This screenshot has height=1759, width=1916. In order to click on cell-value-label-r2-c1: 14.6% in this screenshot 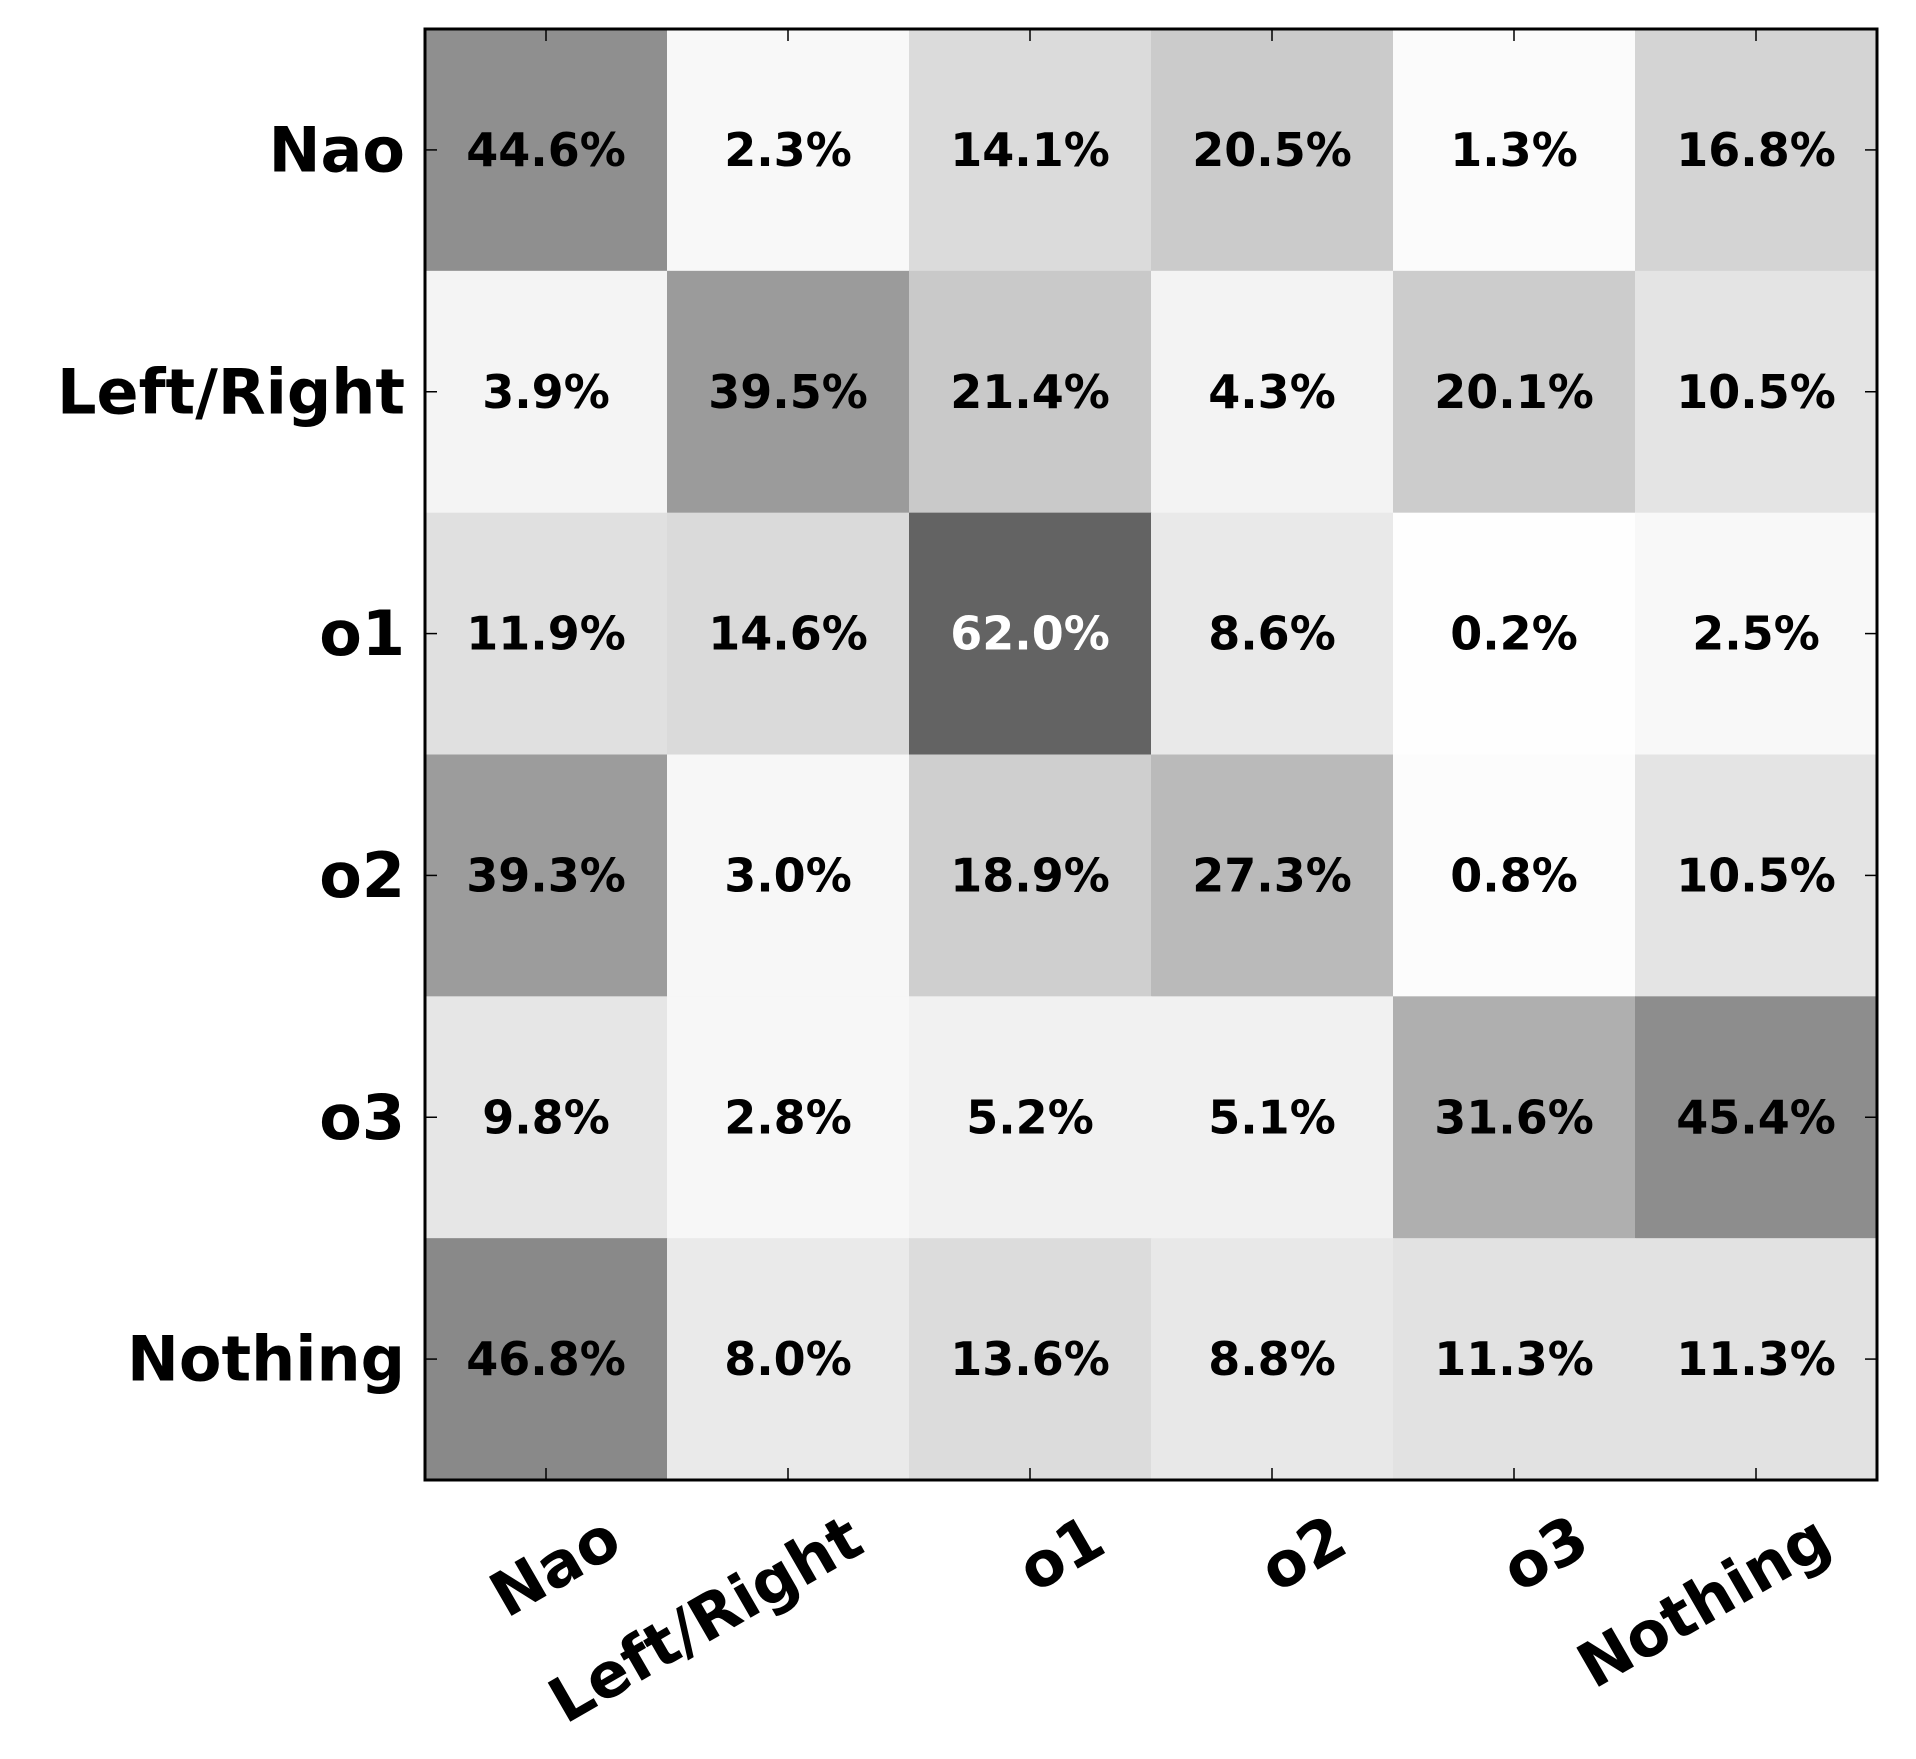, I will do `click(788, 634)`.